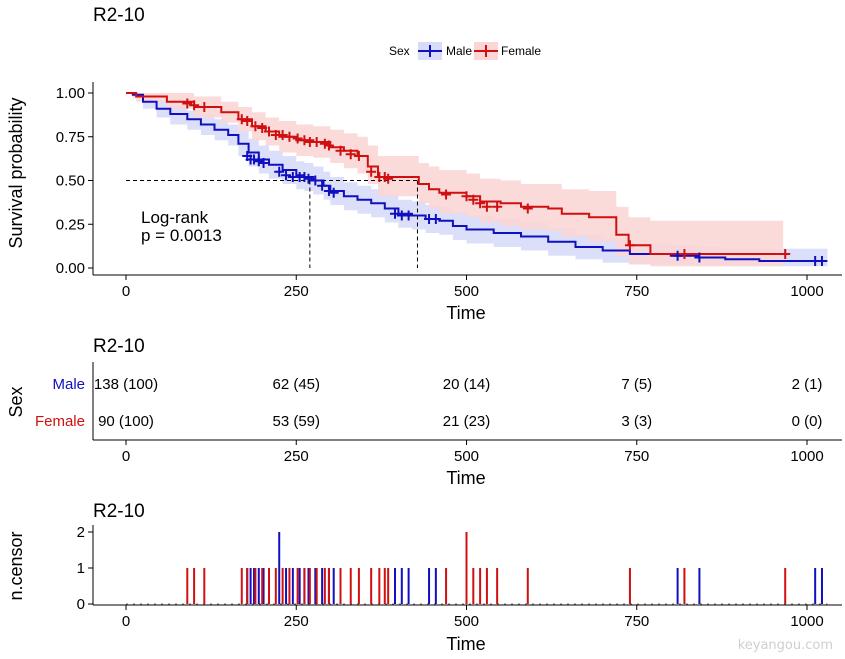 The image size is (845, 659). What do you see at coordinates (70, 137) in the screenshot?
I see `y-tick-label: 0.75` at bounding box center [70, 137].